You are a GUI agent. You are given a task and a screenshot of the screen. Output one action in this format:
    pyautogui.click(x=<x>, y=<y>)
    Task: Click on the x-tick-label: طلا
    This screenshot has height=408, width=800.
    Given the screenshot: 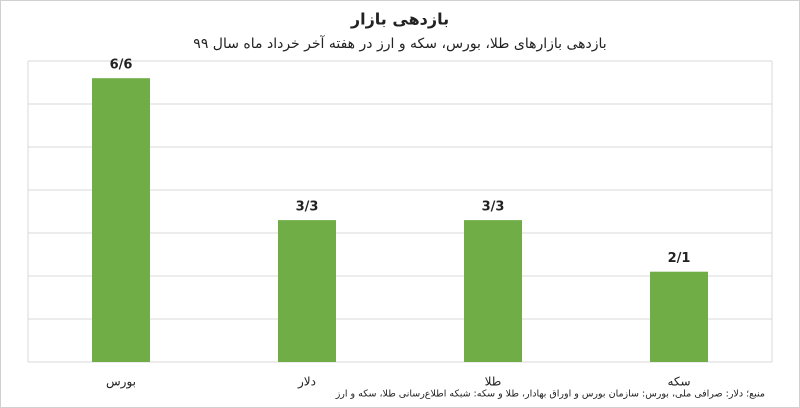 What is the action you would take?
    pyautogui.click(x=493, y=382)
    